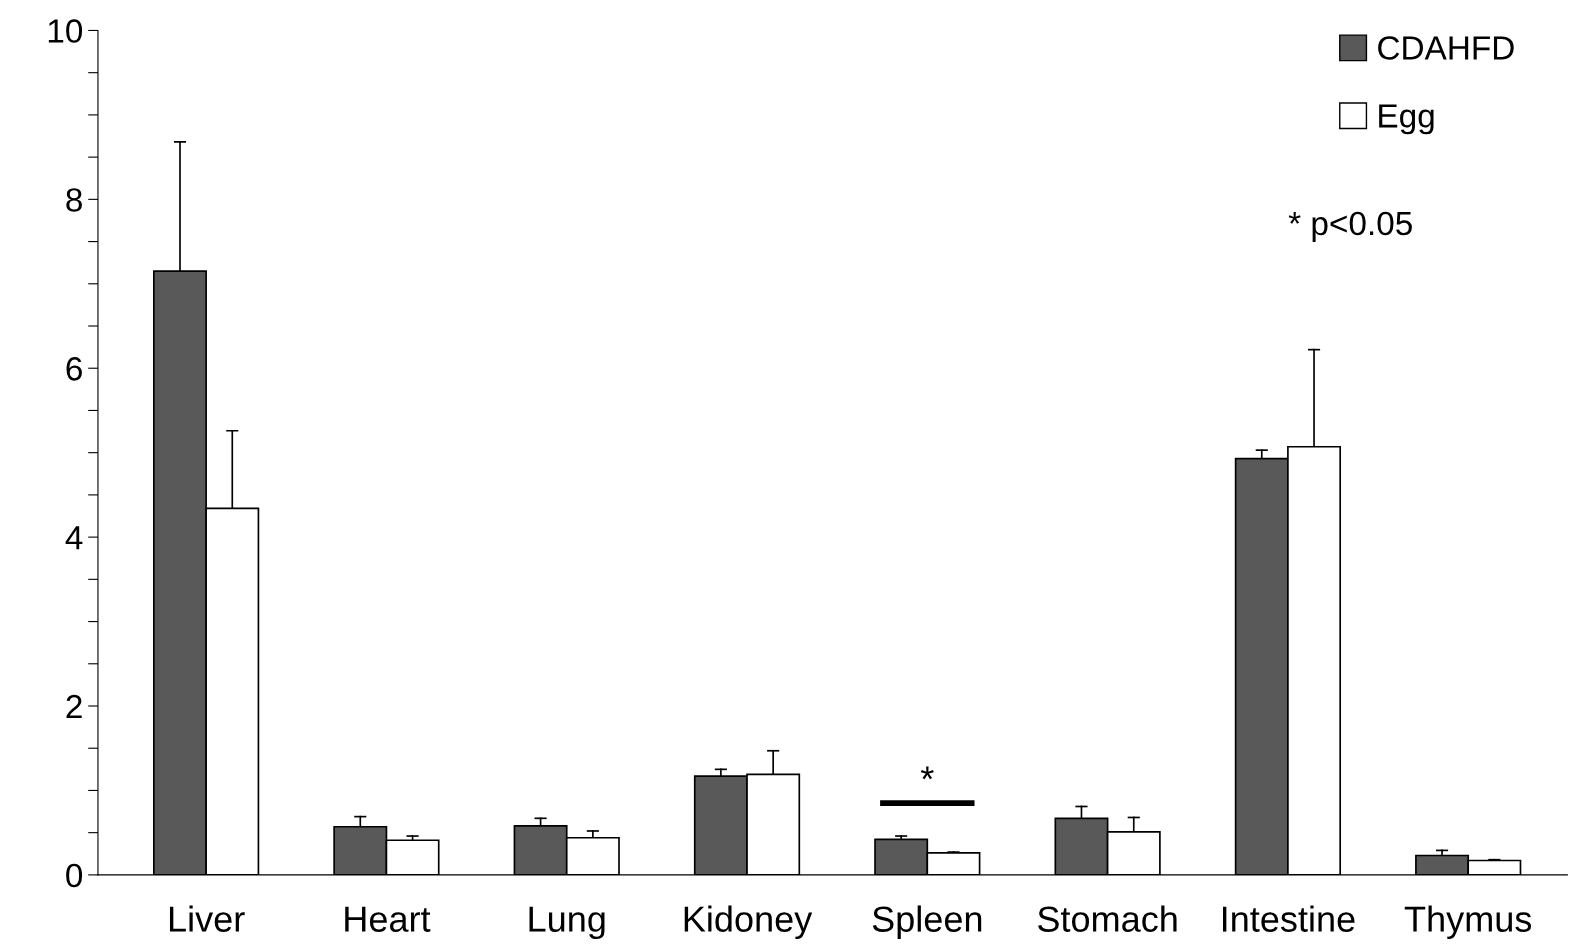 Image resolution: width=1580 pixels, height=952 pixels. Describe the element at coordinates (1406, 119) in the screenshot. I see `legend-label: Egg` at that location.